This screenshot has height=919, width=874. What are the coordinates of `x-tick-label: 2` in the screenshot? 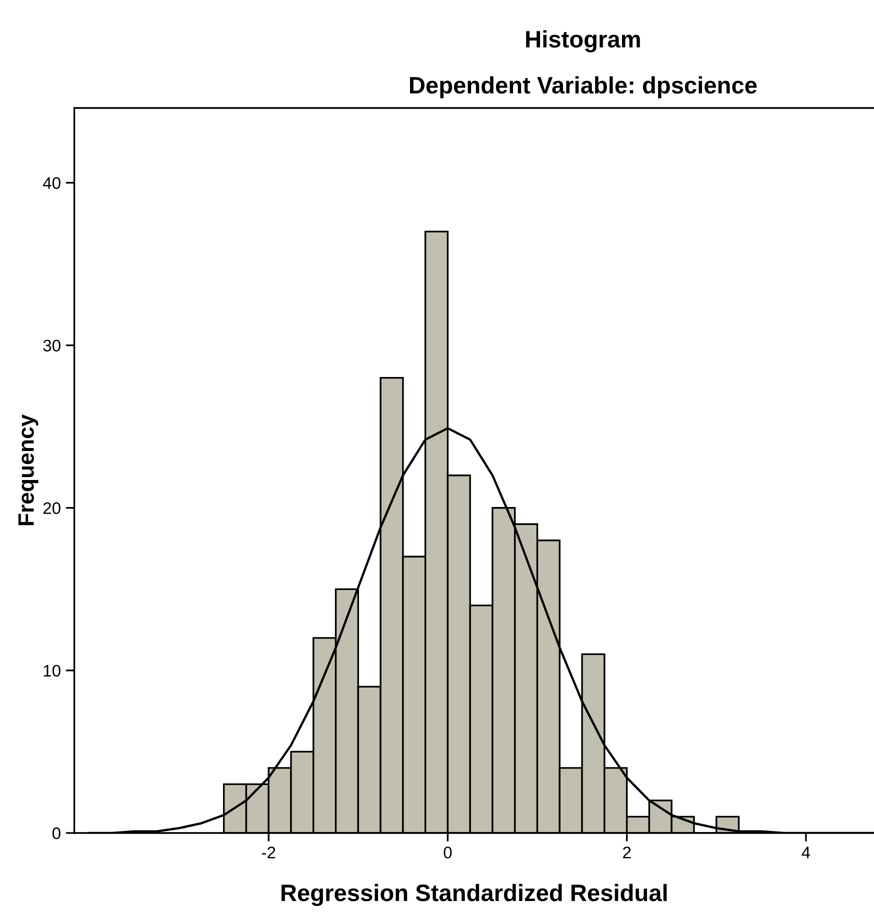 It's located at (627, 852).